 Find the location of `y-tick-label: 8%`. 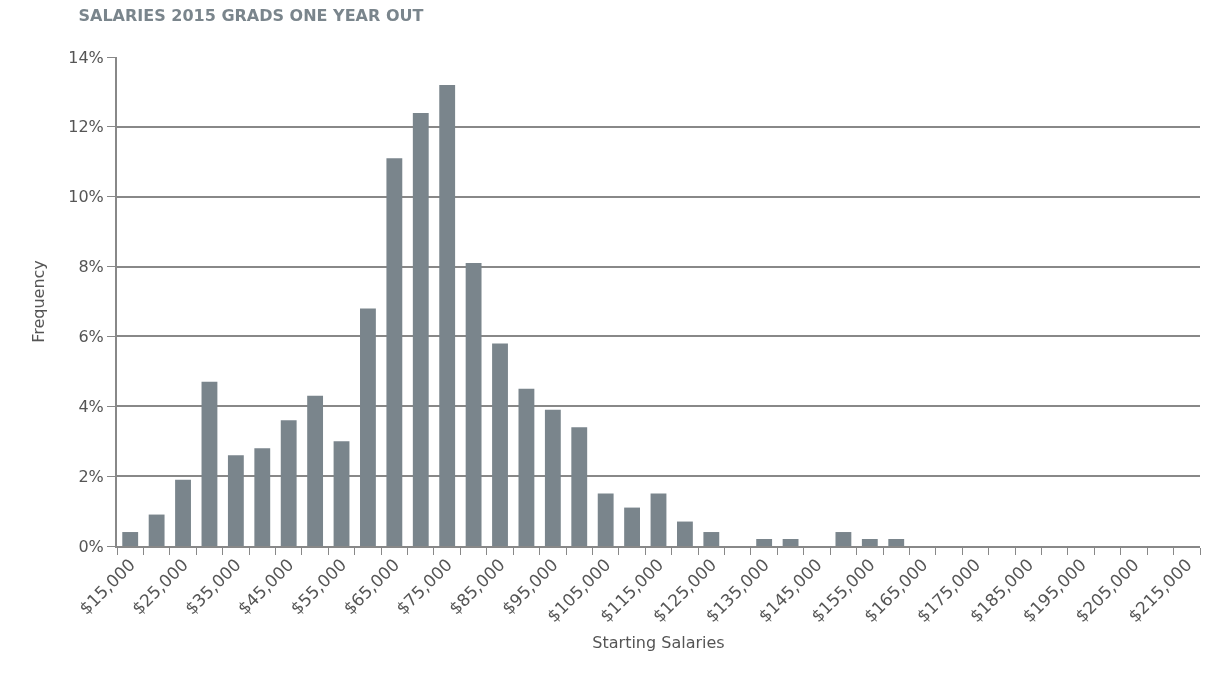

y-tick-label: 8% is located at coordinates (91, 267).